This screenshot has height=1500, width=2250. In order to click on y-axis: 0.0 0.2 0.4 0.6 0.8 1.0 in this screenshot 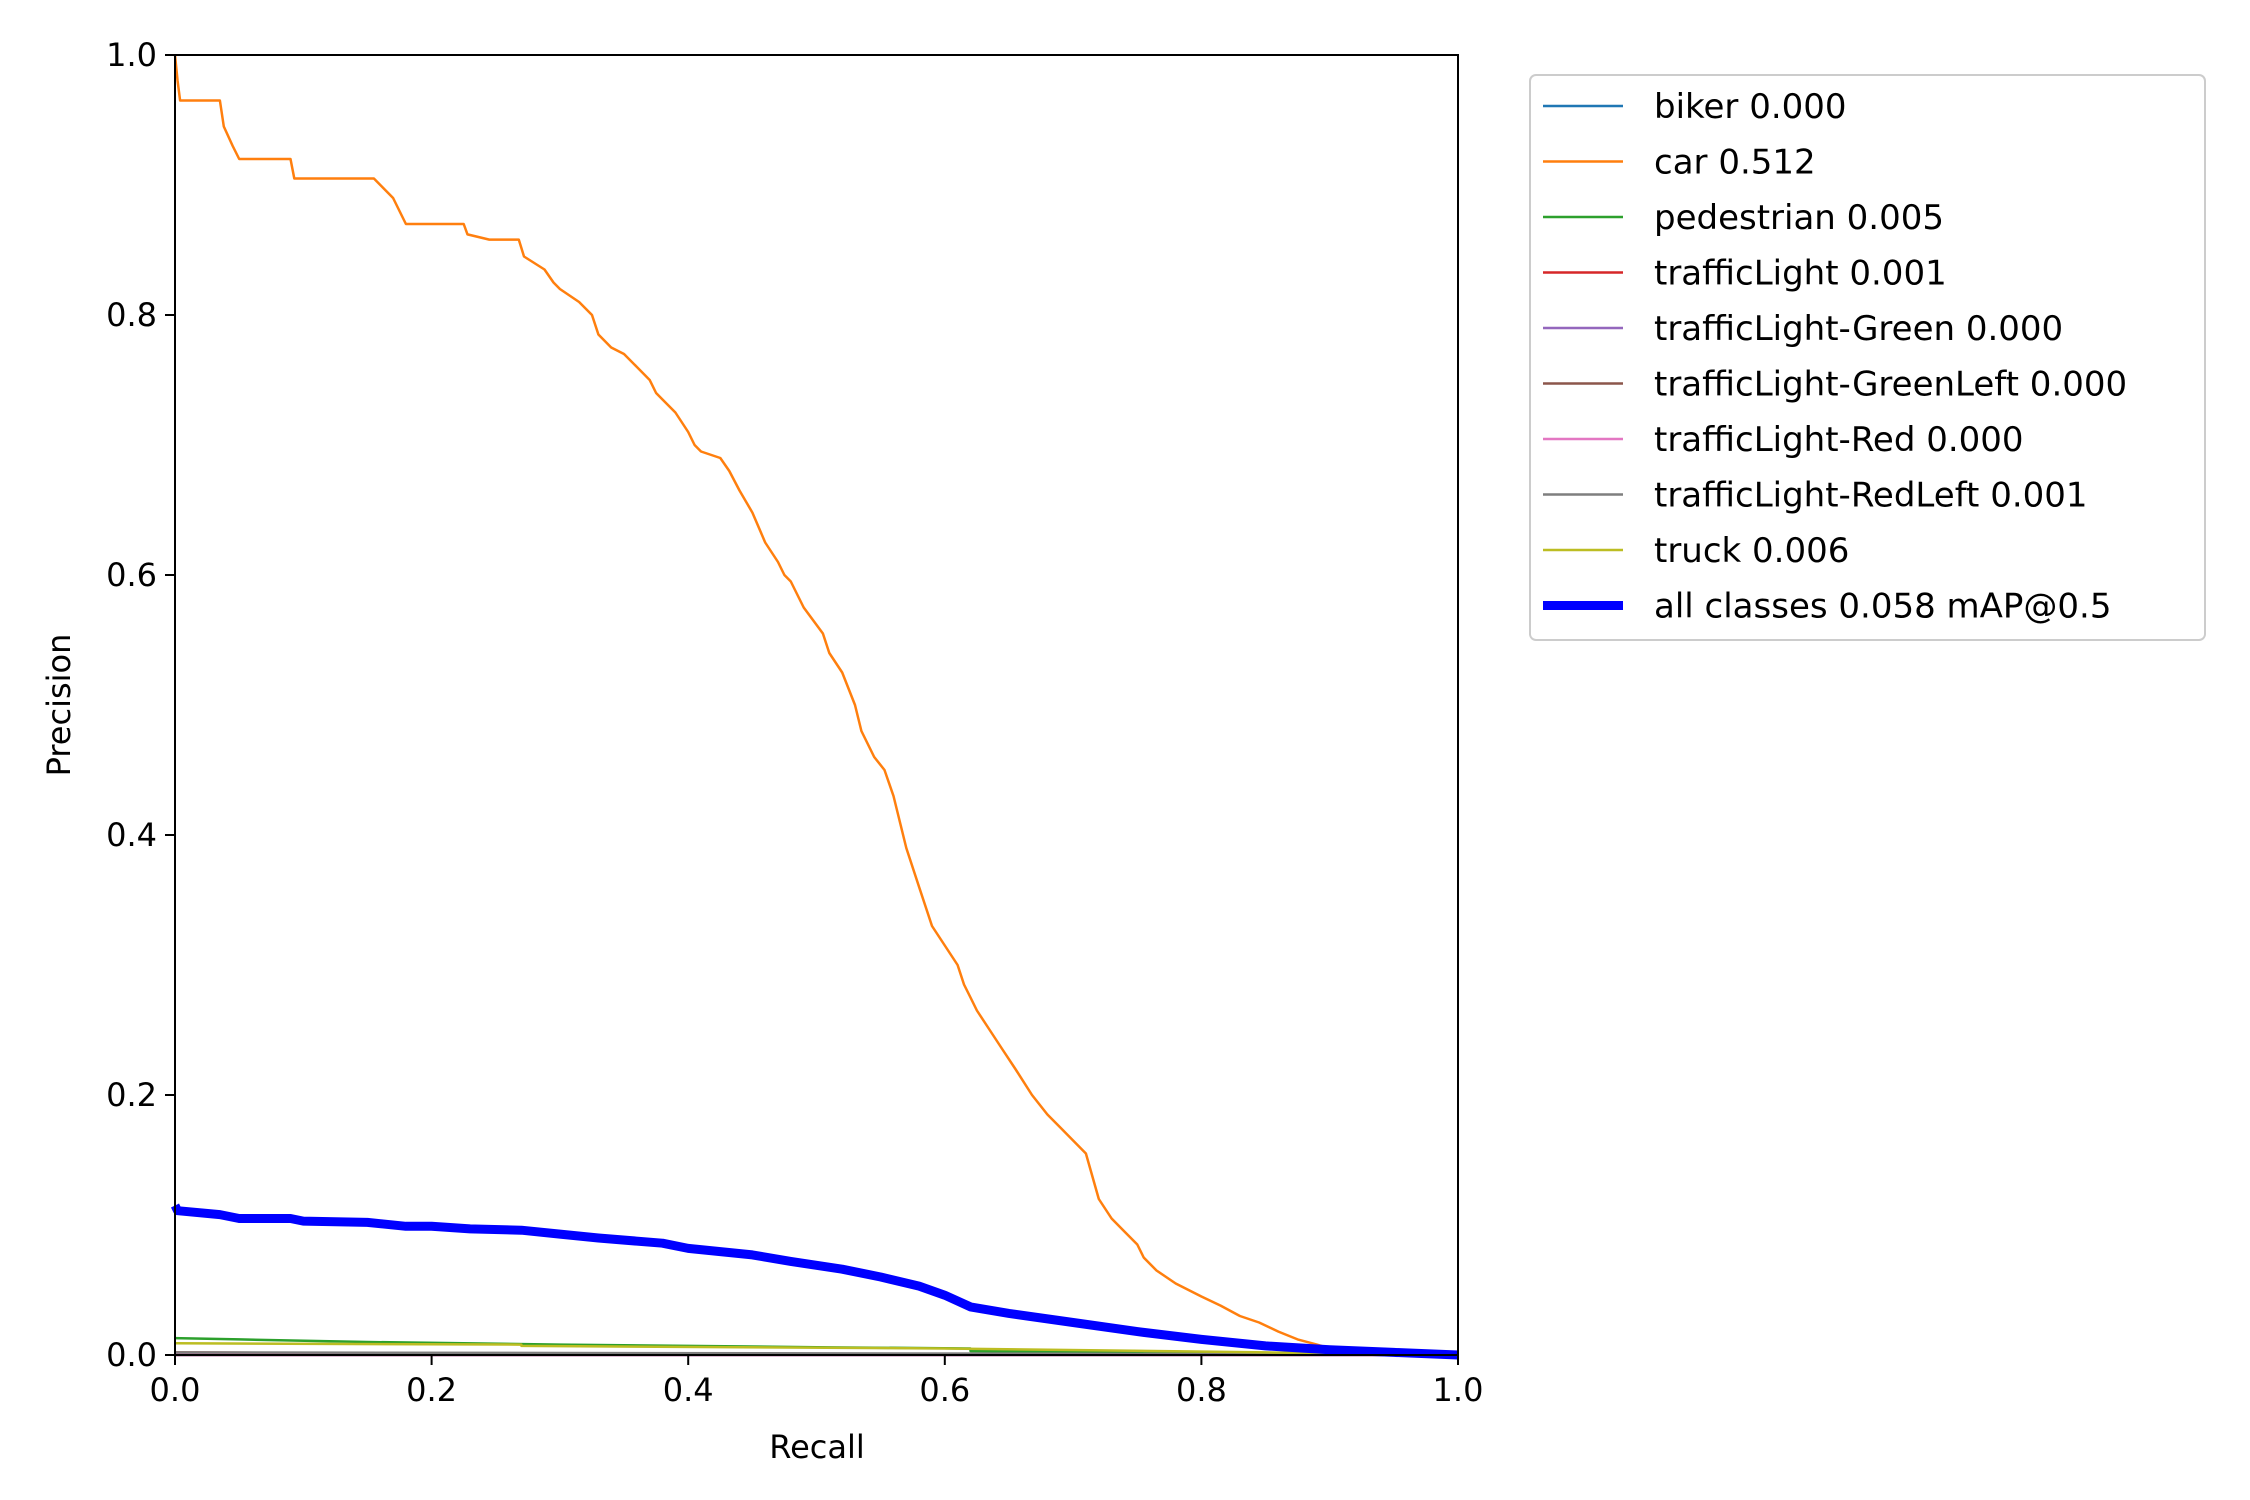, I will do `click(140, 705)`.